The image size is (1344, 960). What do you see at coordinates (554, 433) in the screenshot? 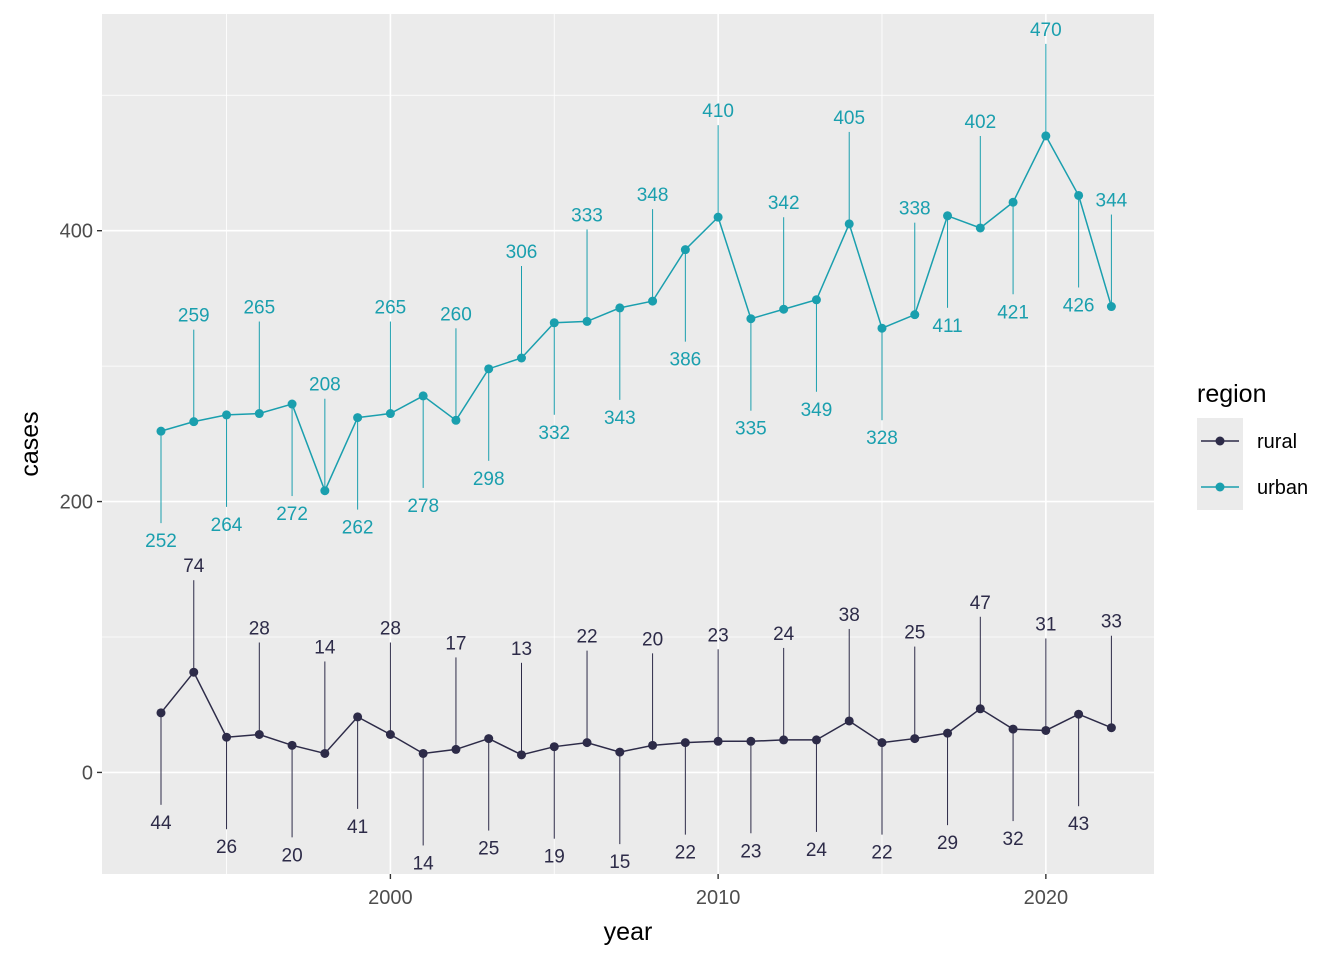
I see `urban-data-label: 332` at bounding box center [554, 433].